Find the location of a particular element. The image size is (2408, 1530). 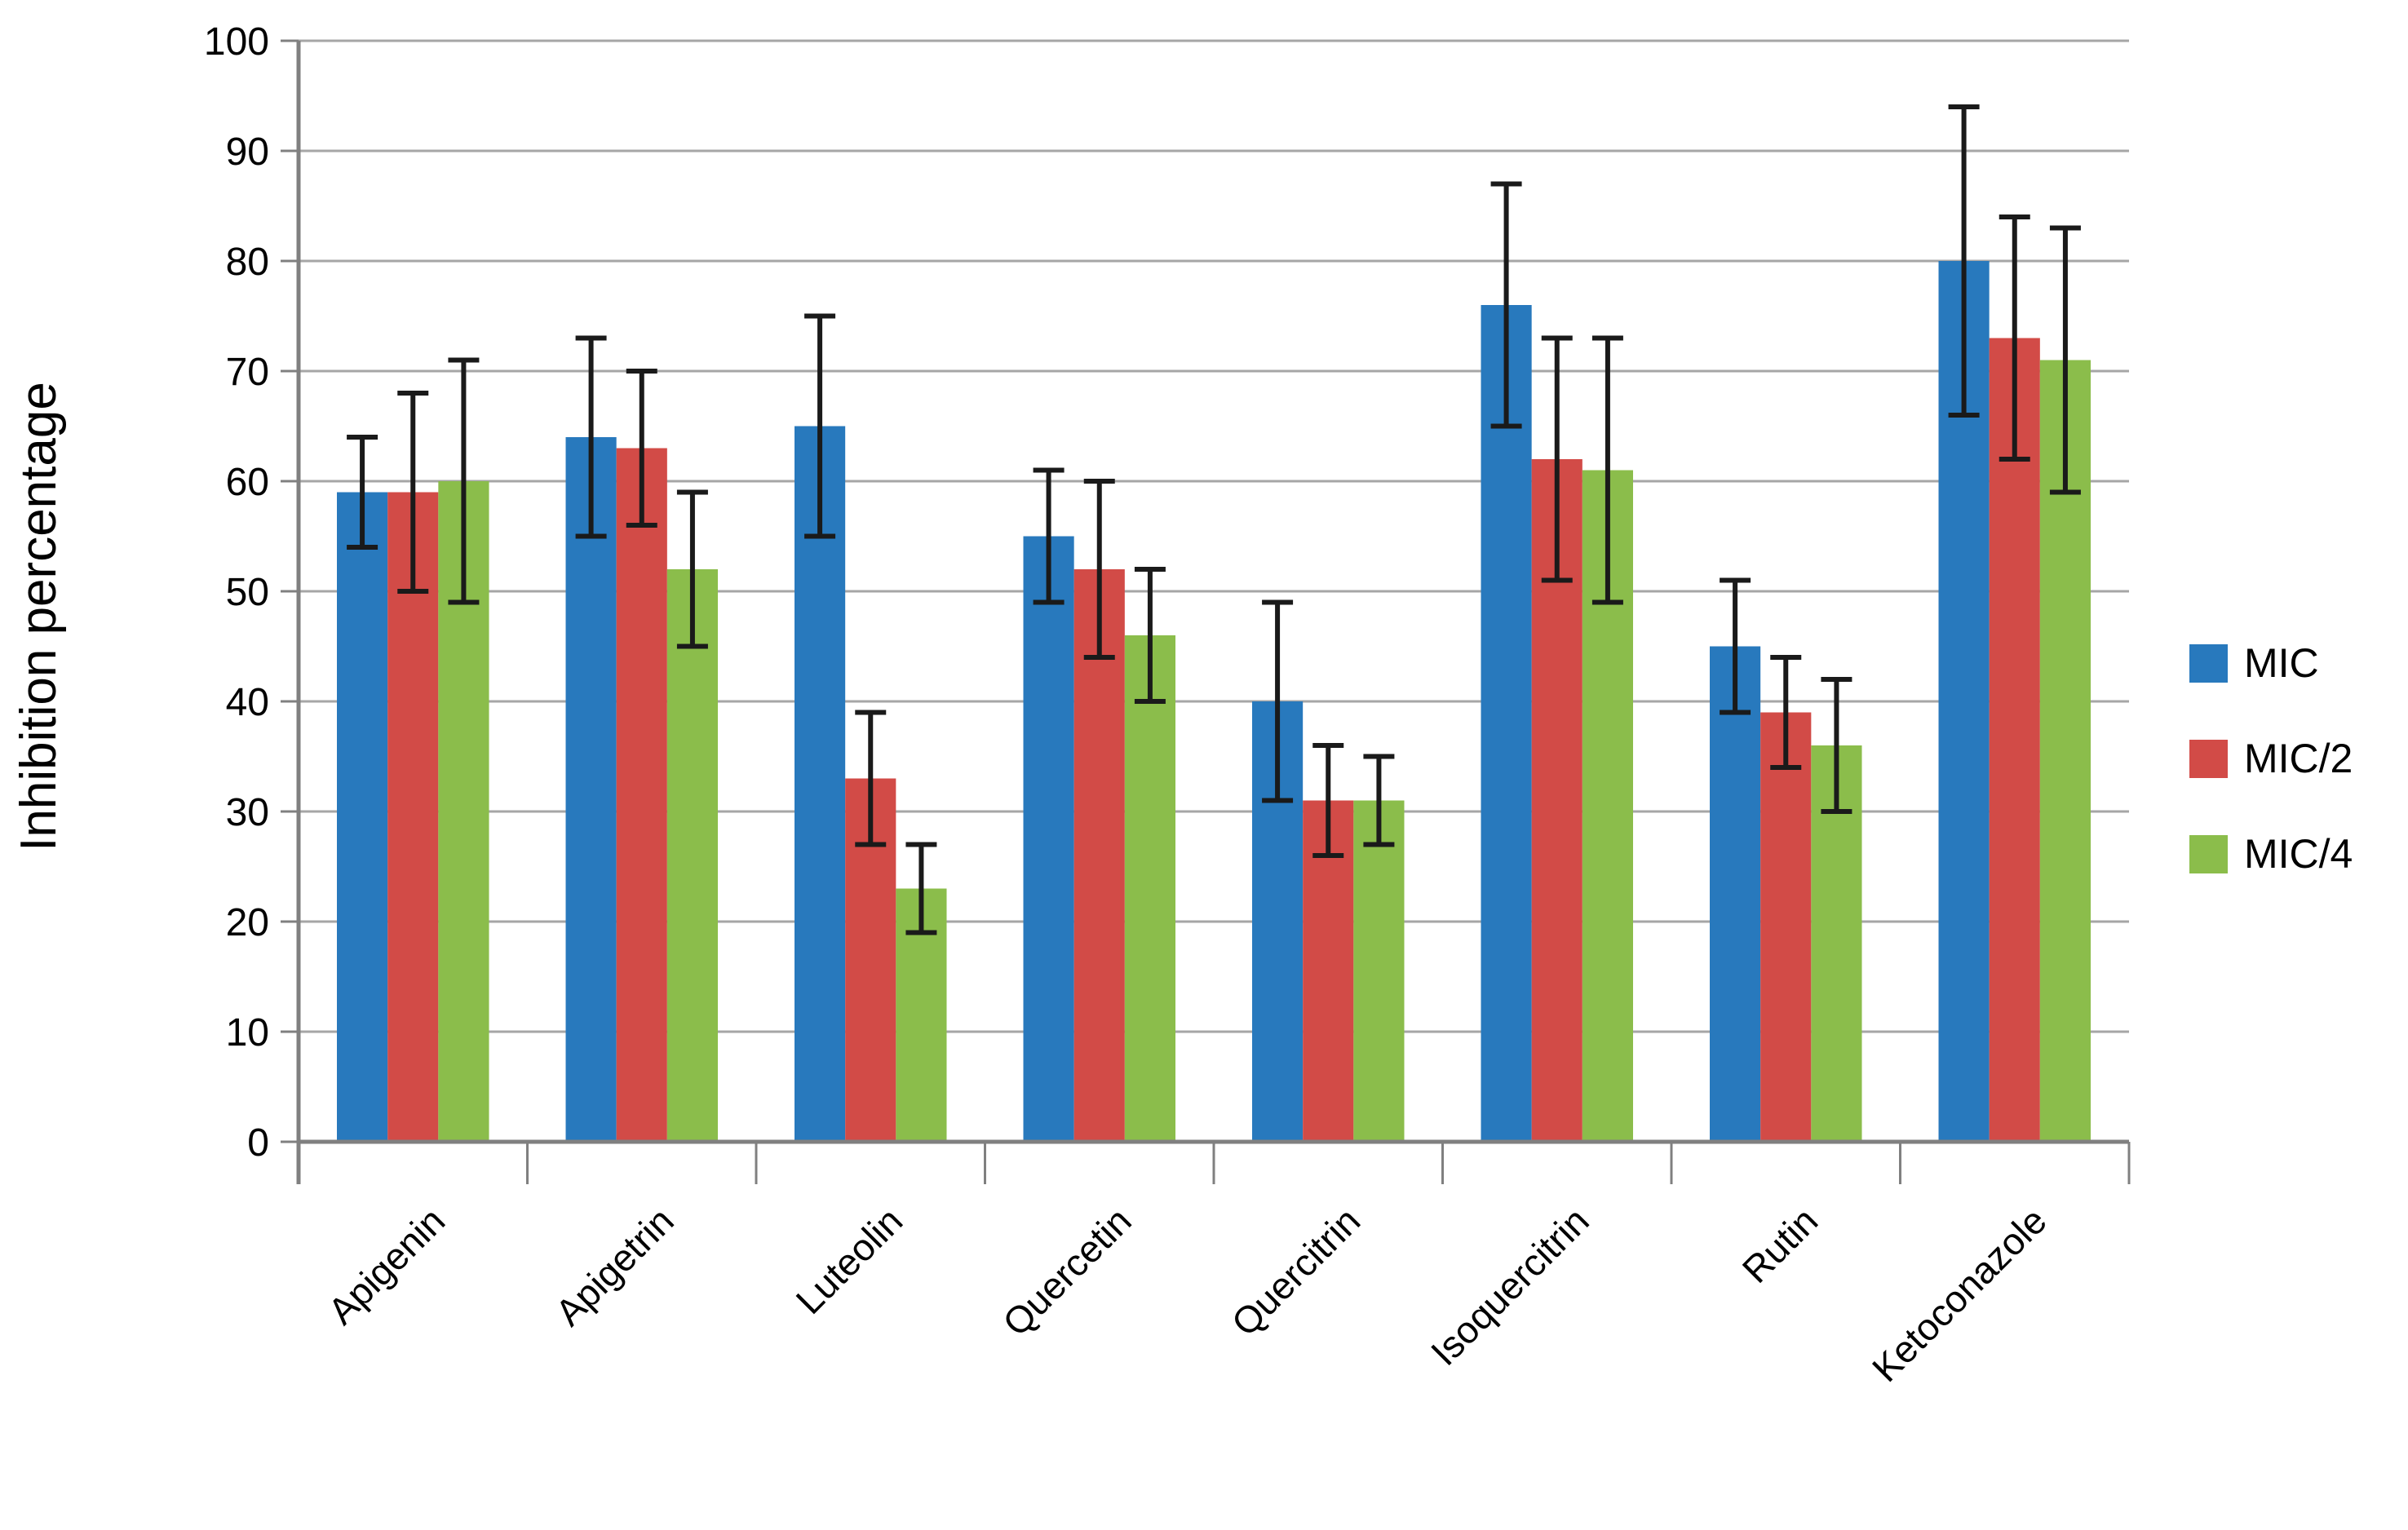

bar-MIC-Apigetrin is located at coordinates (591, 789).